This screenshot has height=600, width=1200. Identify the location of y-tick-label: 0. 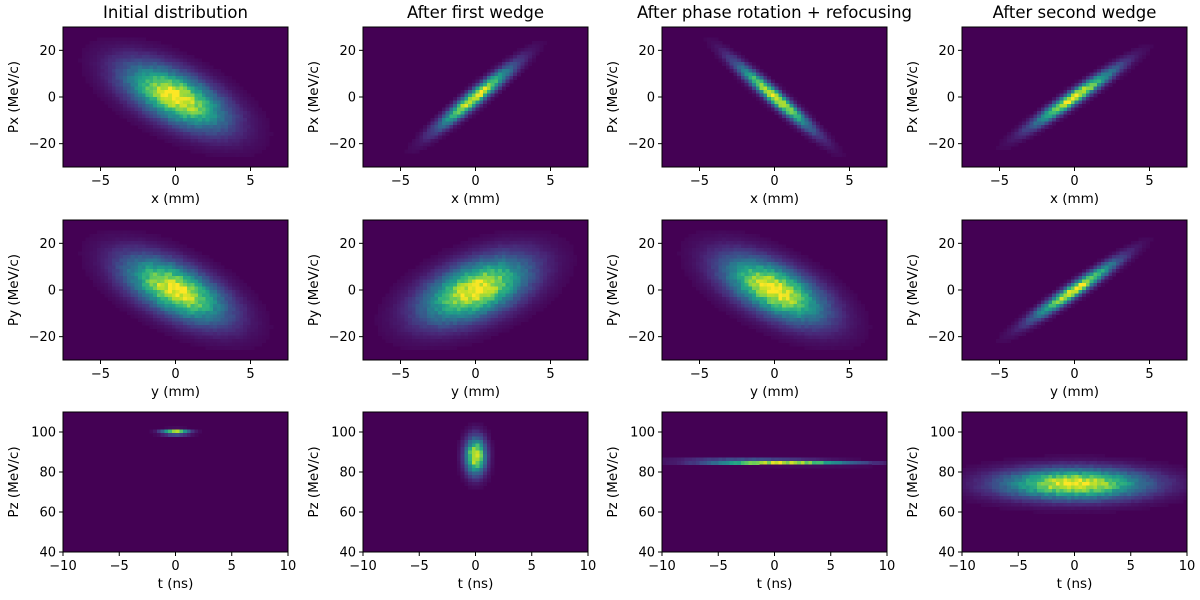
(52, 98).